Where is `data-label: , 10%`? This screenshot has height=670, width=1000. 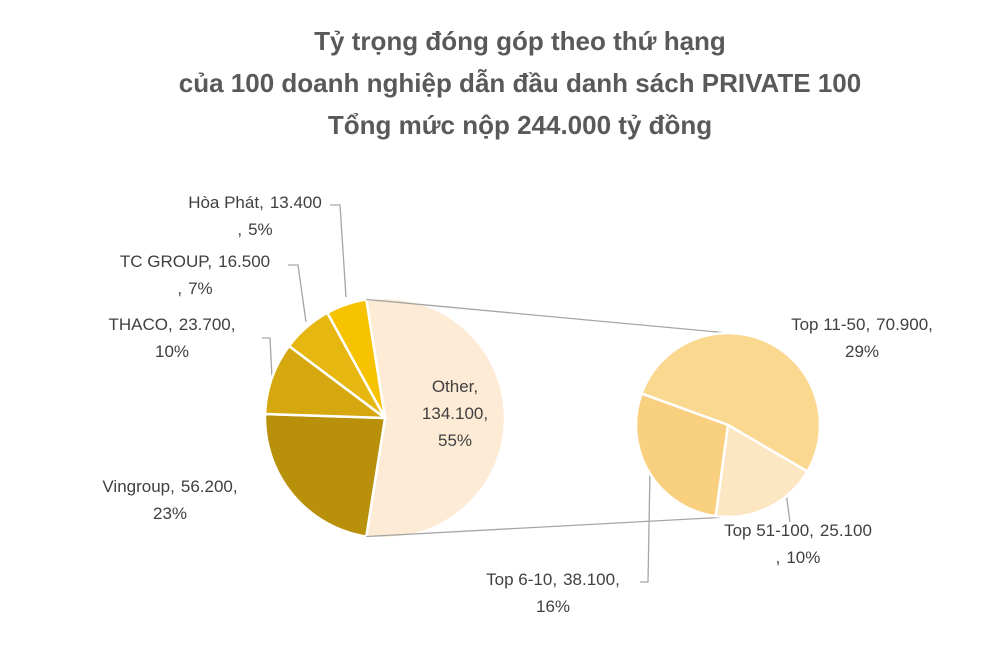
data-label: , 10% is located at coordinates (798, 557).